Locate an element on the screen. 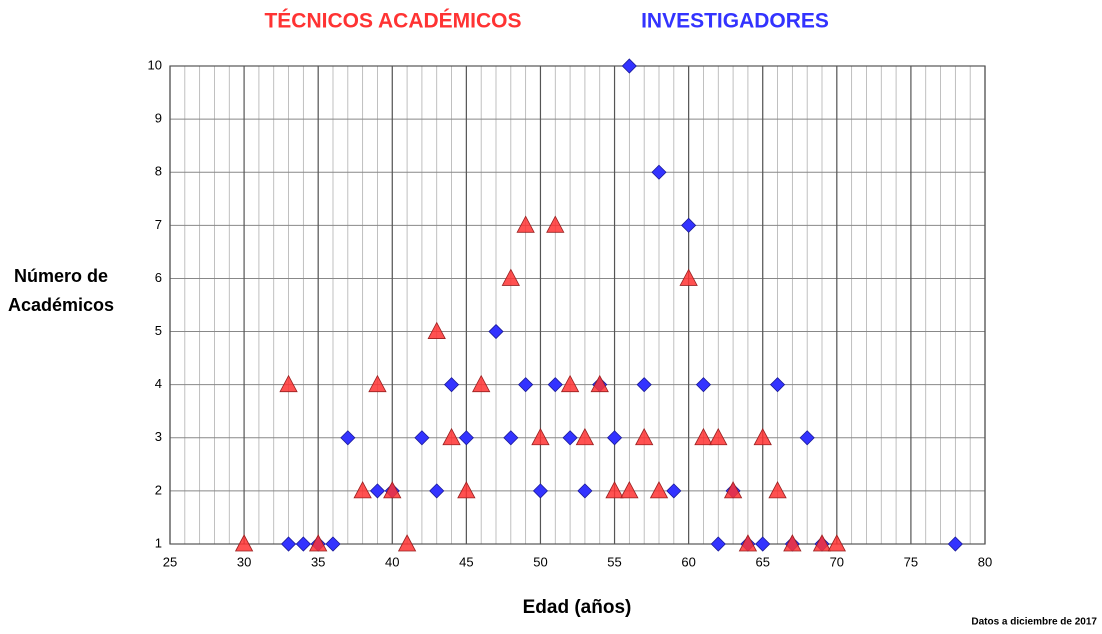  x-tick-label: 75 is located at coordinates (911, 561).